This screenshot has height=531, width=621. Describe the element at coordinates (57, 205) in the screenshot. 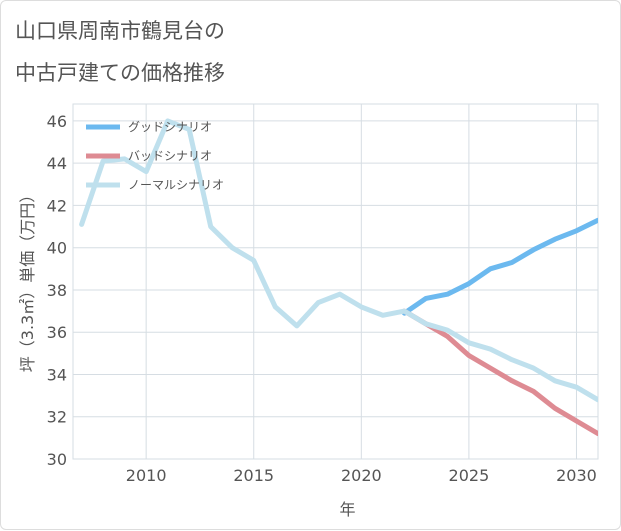

I see `y-tick-label: 42` at that location.